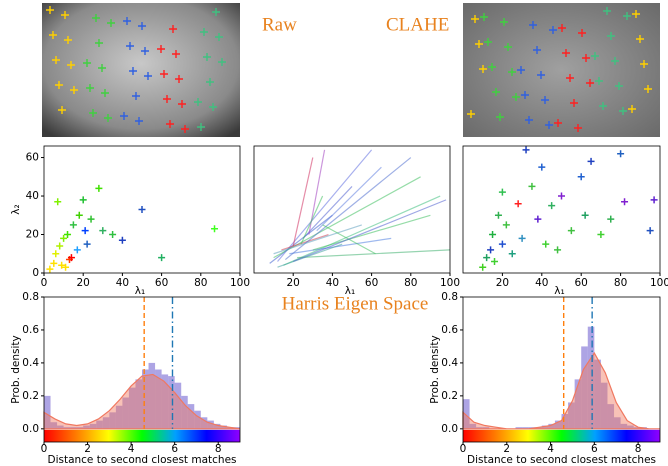 The width and height of the screenshot is (668, 466). What do you see at coordinates (240, 283) in the screenshot?
I see `x-tick-label: 100` at bounding box center [240, 283].